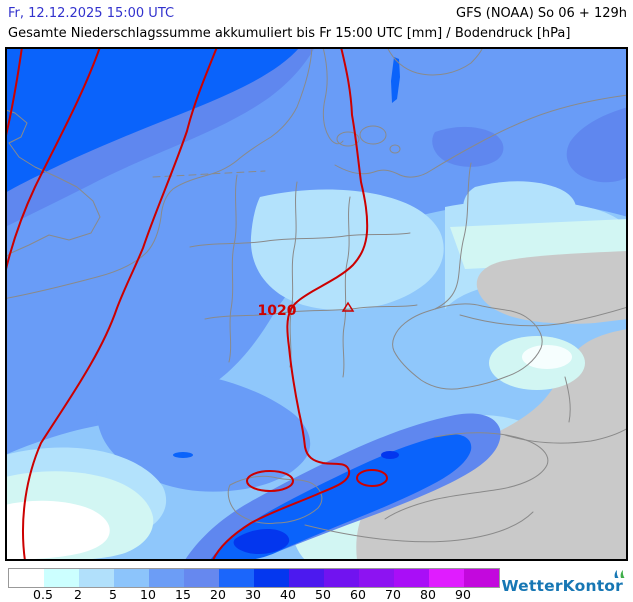 This screenshot has height=602, width=633. I want to click on legend-labels: 0.5 2 5 10 15 20 30 40 50 60 70 80 90, so click(258, 594).